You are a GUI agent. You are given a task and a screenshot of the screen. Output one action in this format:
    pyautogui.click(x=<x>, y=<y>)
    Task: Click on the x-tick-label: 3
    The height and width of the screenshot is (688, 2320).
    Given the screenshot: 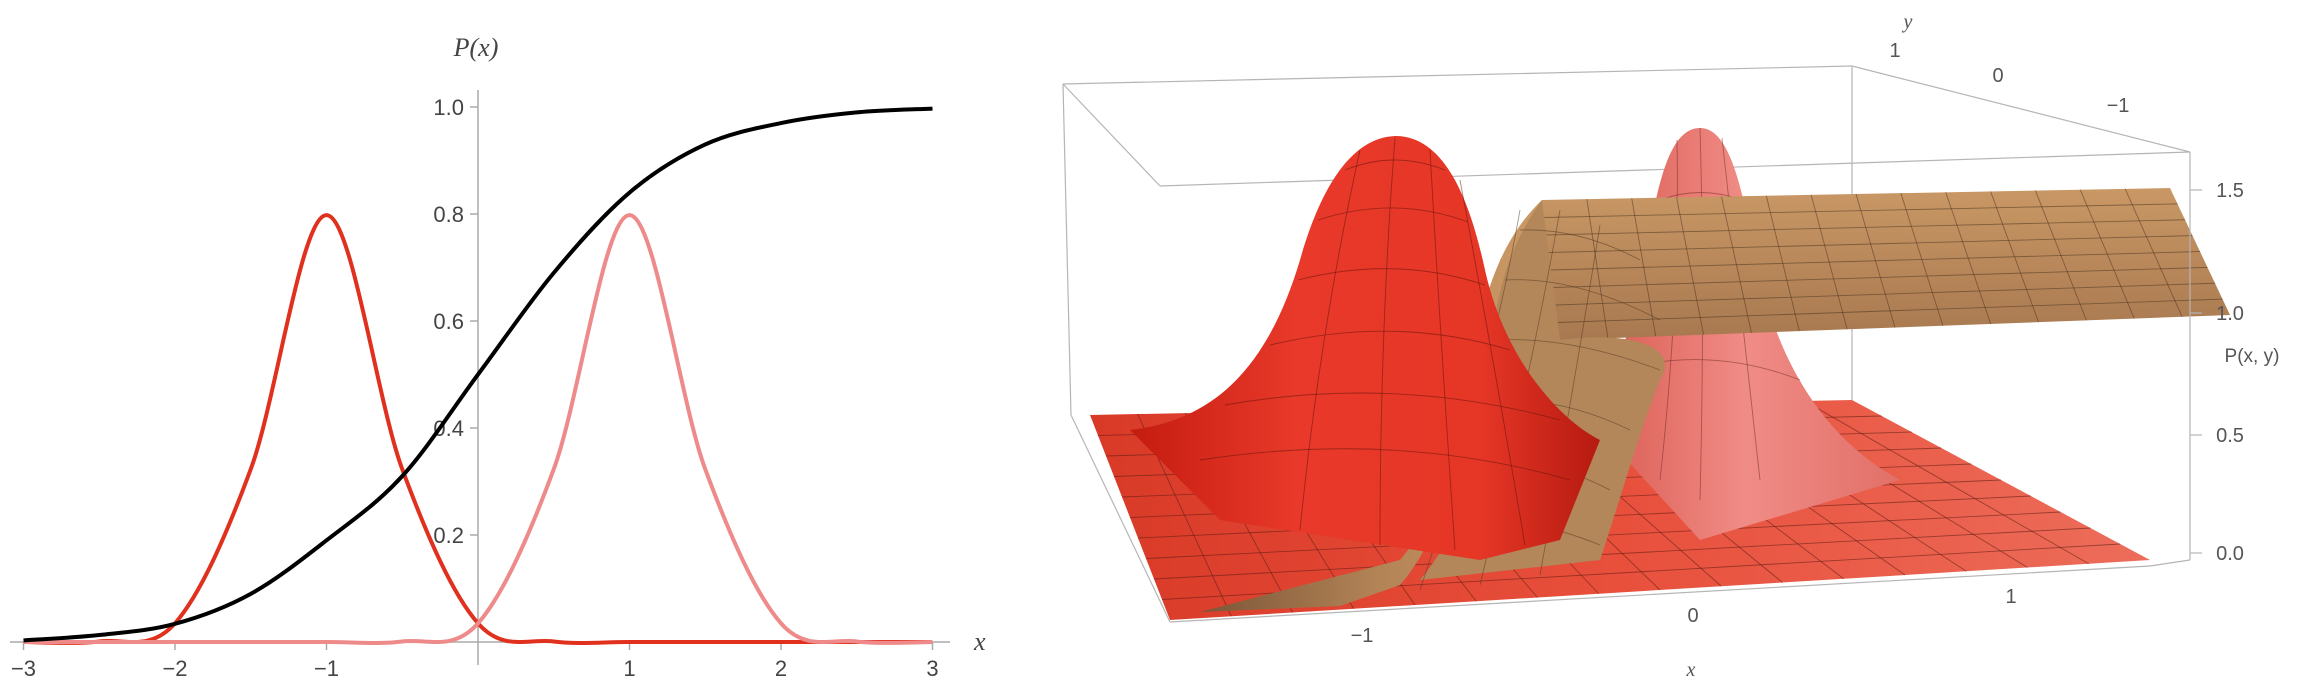 What is the action you would take?
    pyautogui.click(x=932, y=668)
    